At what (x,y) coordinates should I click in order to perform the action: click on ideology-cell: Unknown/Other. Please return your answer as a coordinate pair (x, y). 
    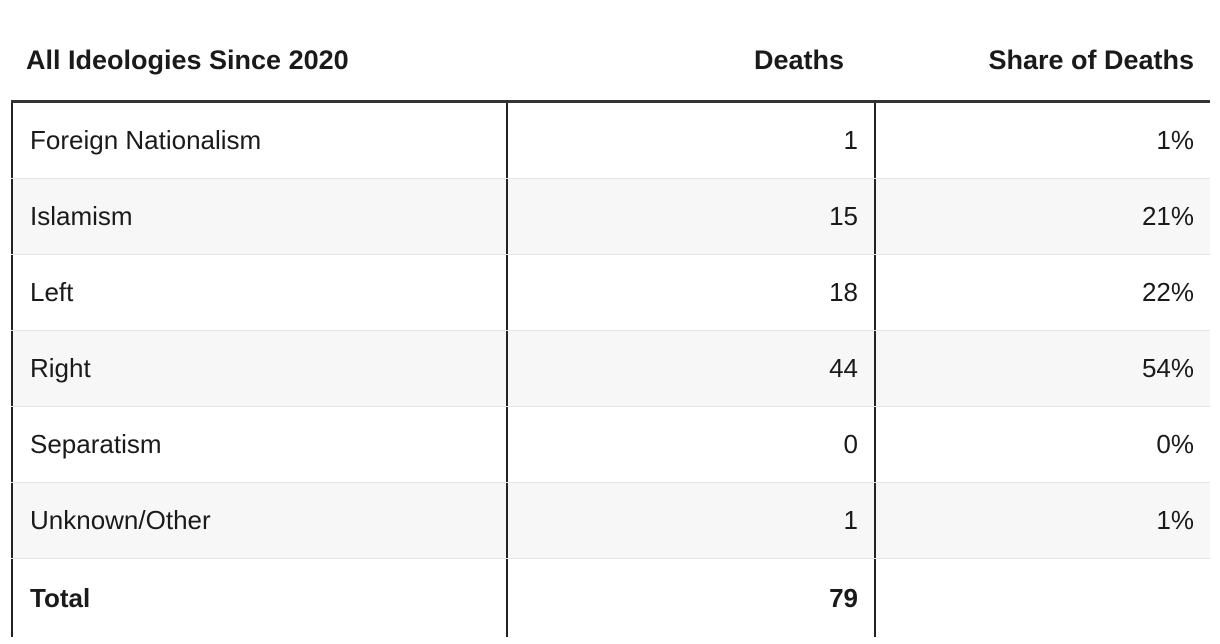
    Looking at the image, I should click on (259, 520).